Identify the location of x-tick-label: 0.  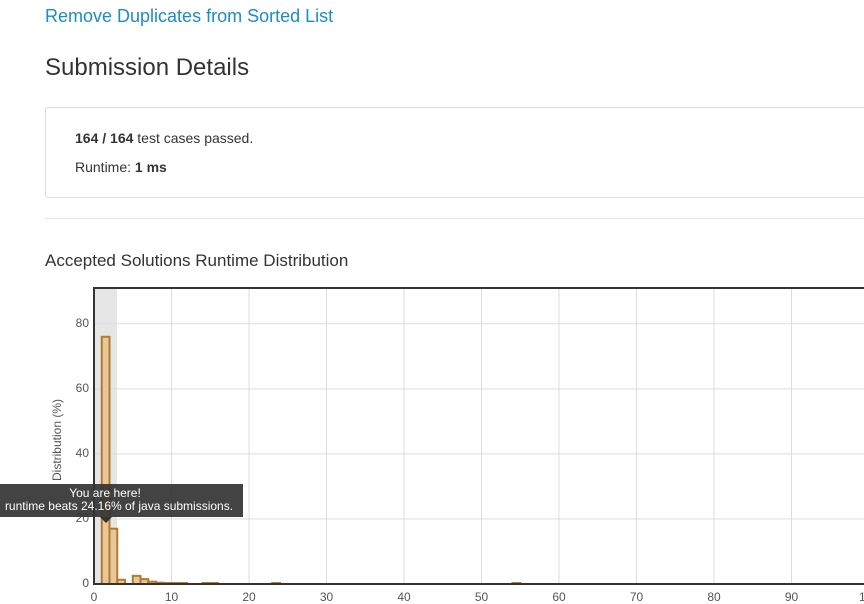
(94, 597).